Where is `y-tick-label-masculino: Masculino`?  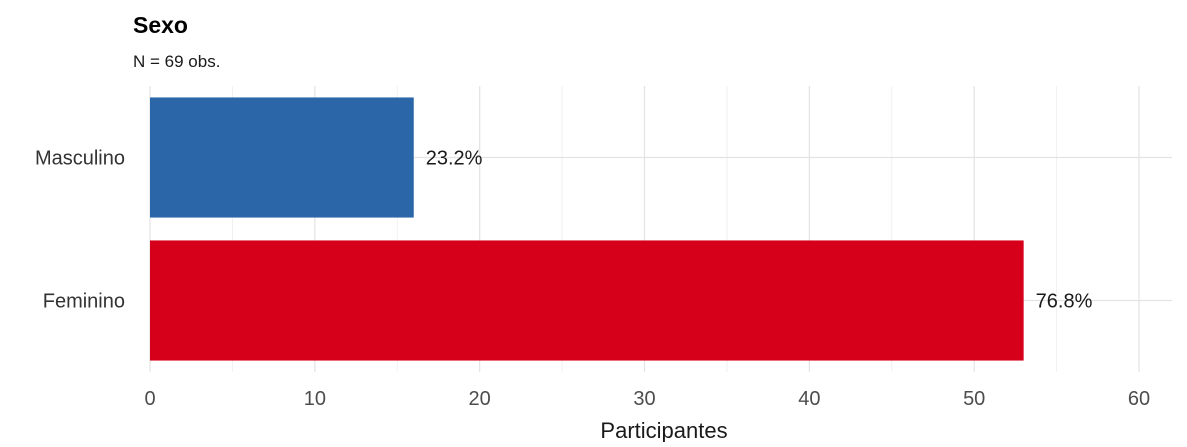 y-tick-label-masculino: Masculino is located at coordinates (80, 159).